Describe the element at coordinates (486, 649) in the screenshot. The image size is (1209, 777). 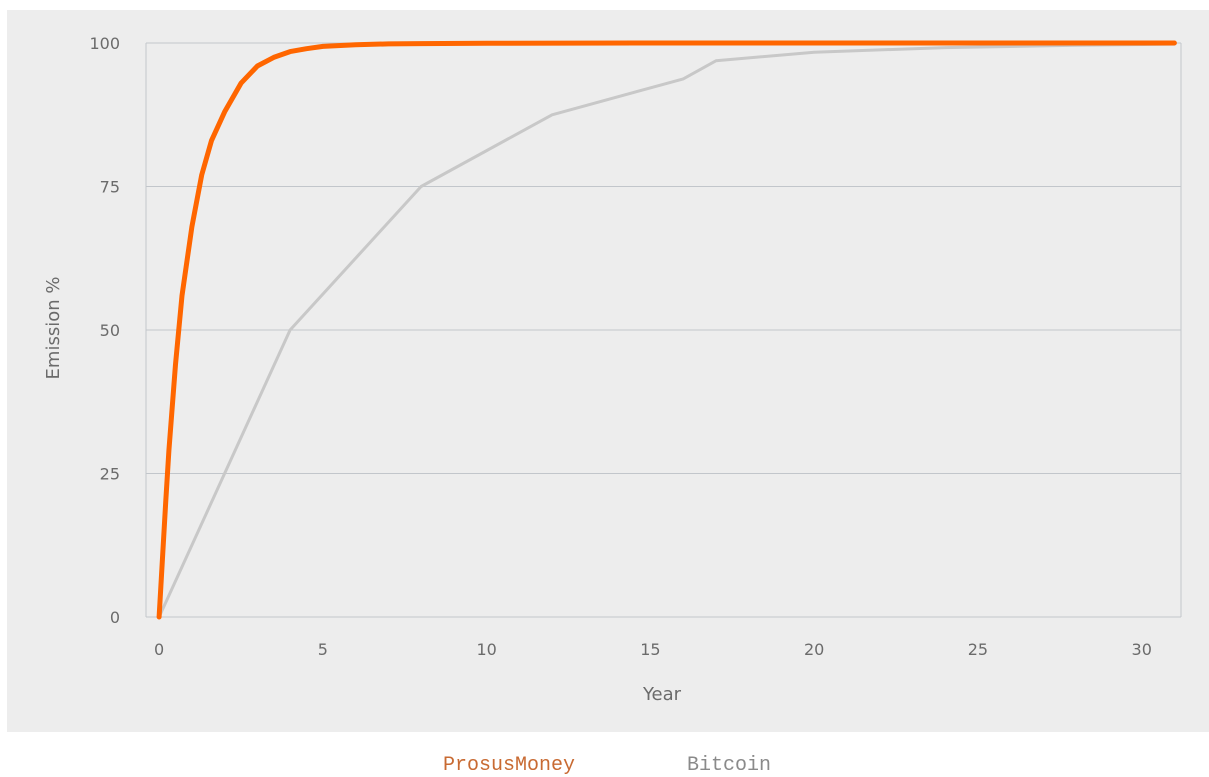
I see `x-tick-label: 10` at that location.